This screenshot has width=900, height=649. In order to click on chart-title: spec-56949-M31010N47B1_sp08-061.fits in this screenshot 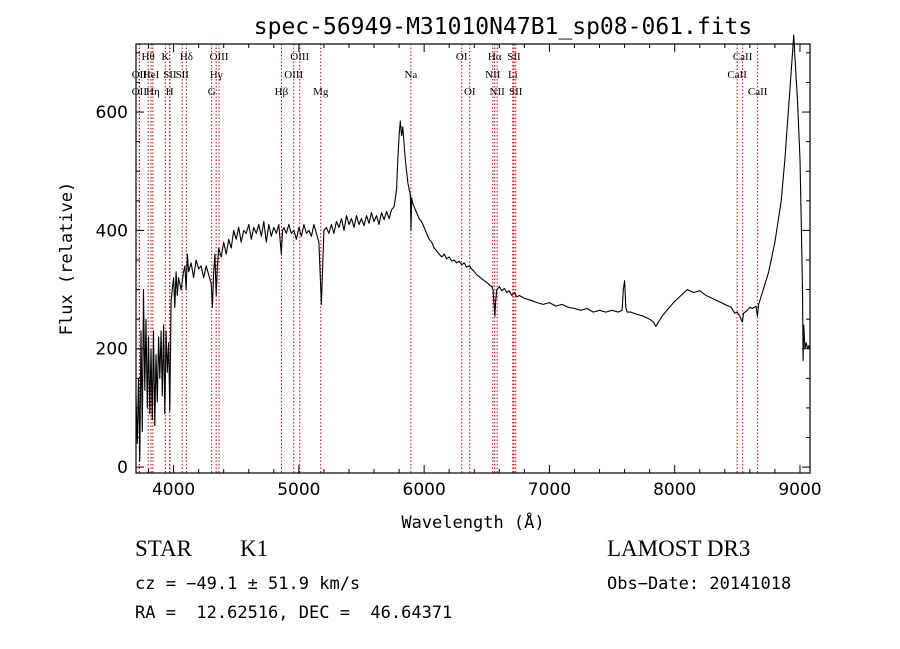, I will do `click(503, 27)`.